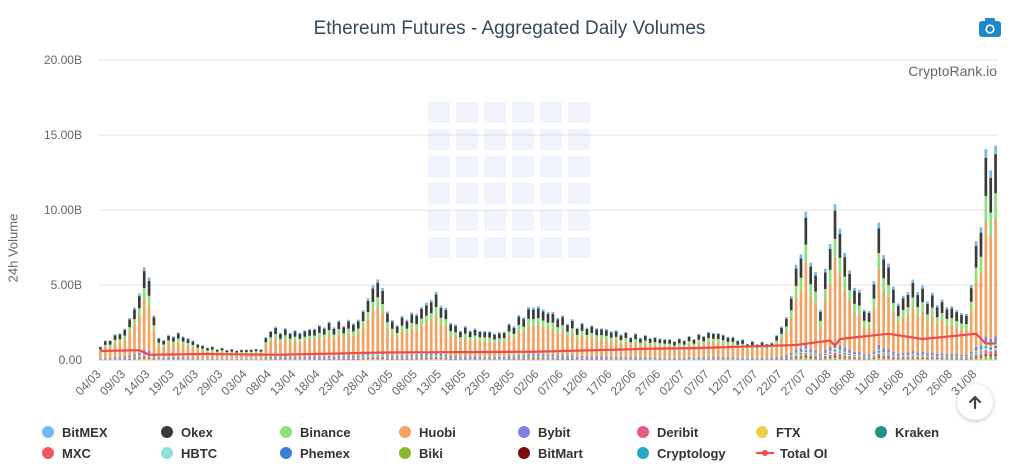 Image resolution: width=1019 pixels, height=472 pixels. I want to click on legend-item-mxc: MXC, so click(66, 453).